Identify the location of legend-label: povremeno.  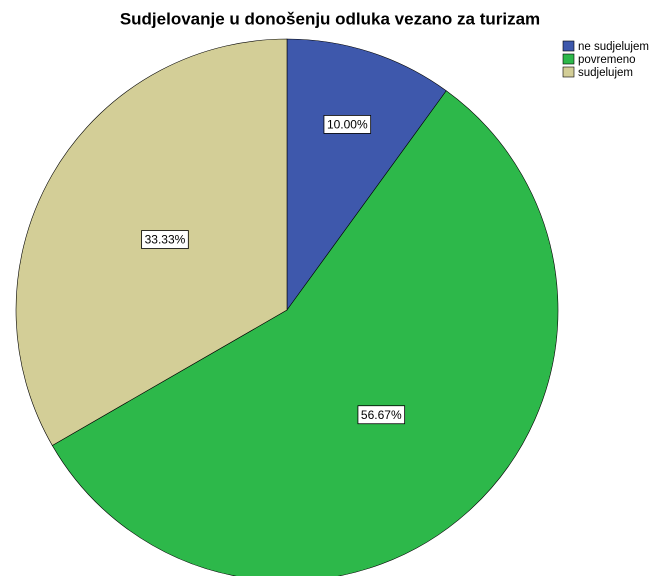
(607, 60).